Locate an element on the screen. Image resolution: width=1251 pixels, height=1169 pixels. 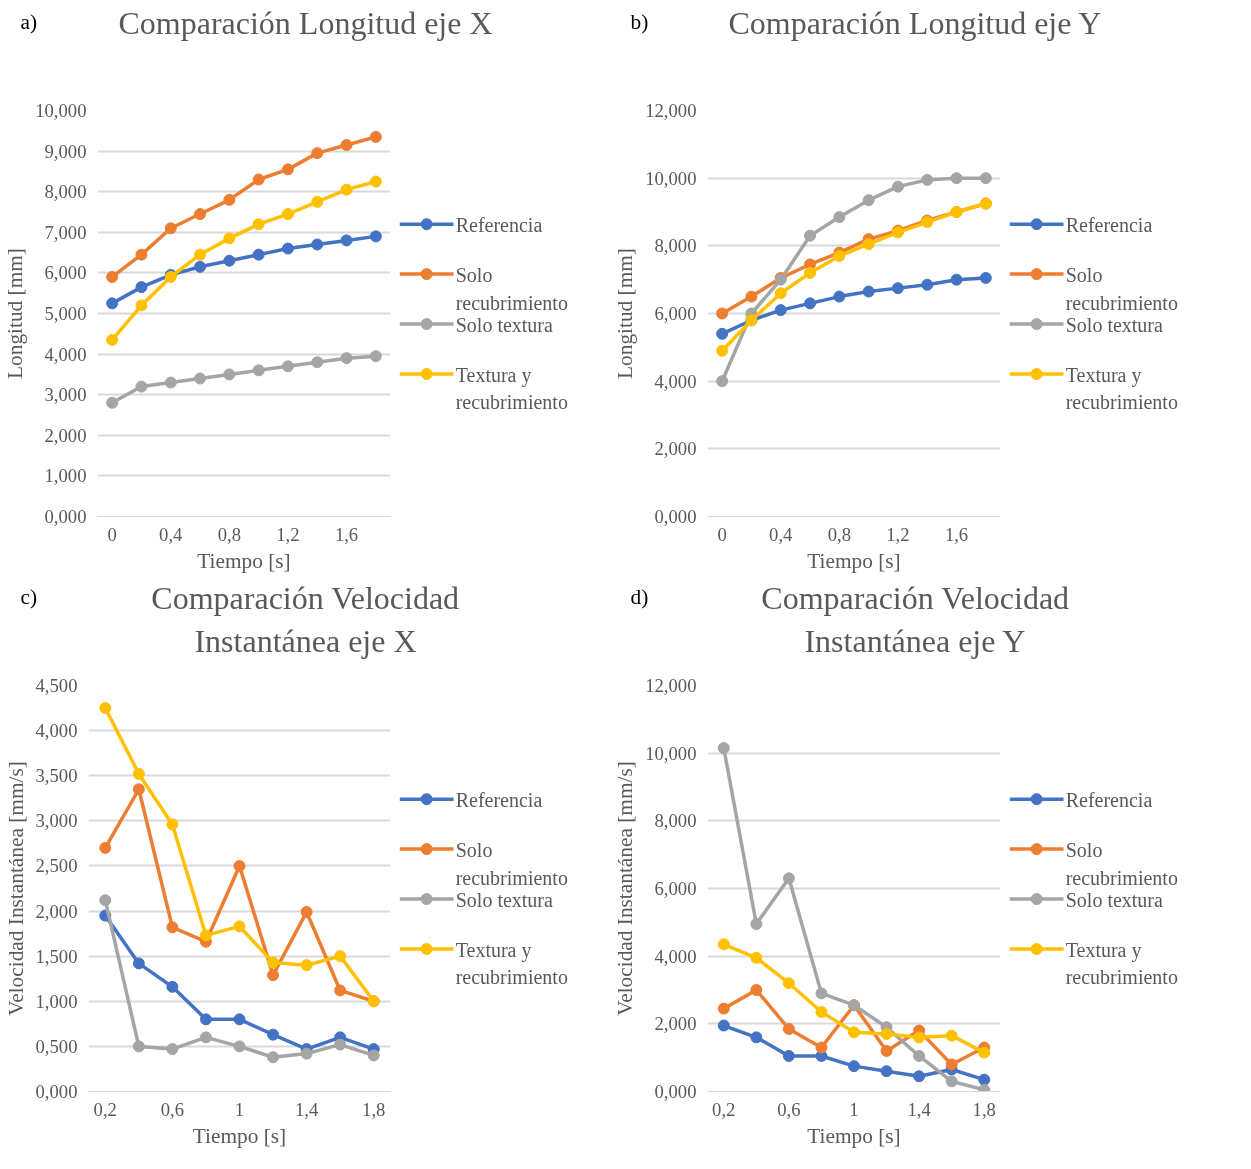
chart-title: Comparación Longitud eje X is located at coordinates (305, 23).